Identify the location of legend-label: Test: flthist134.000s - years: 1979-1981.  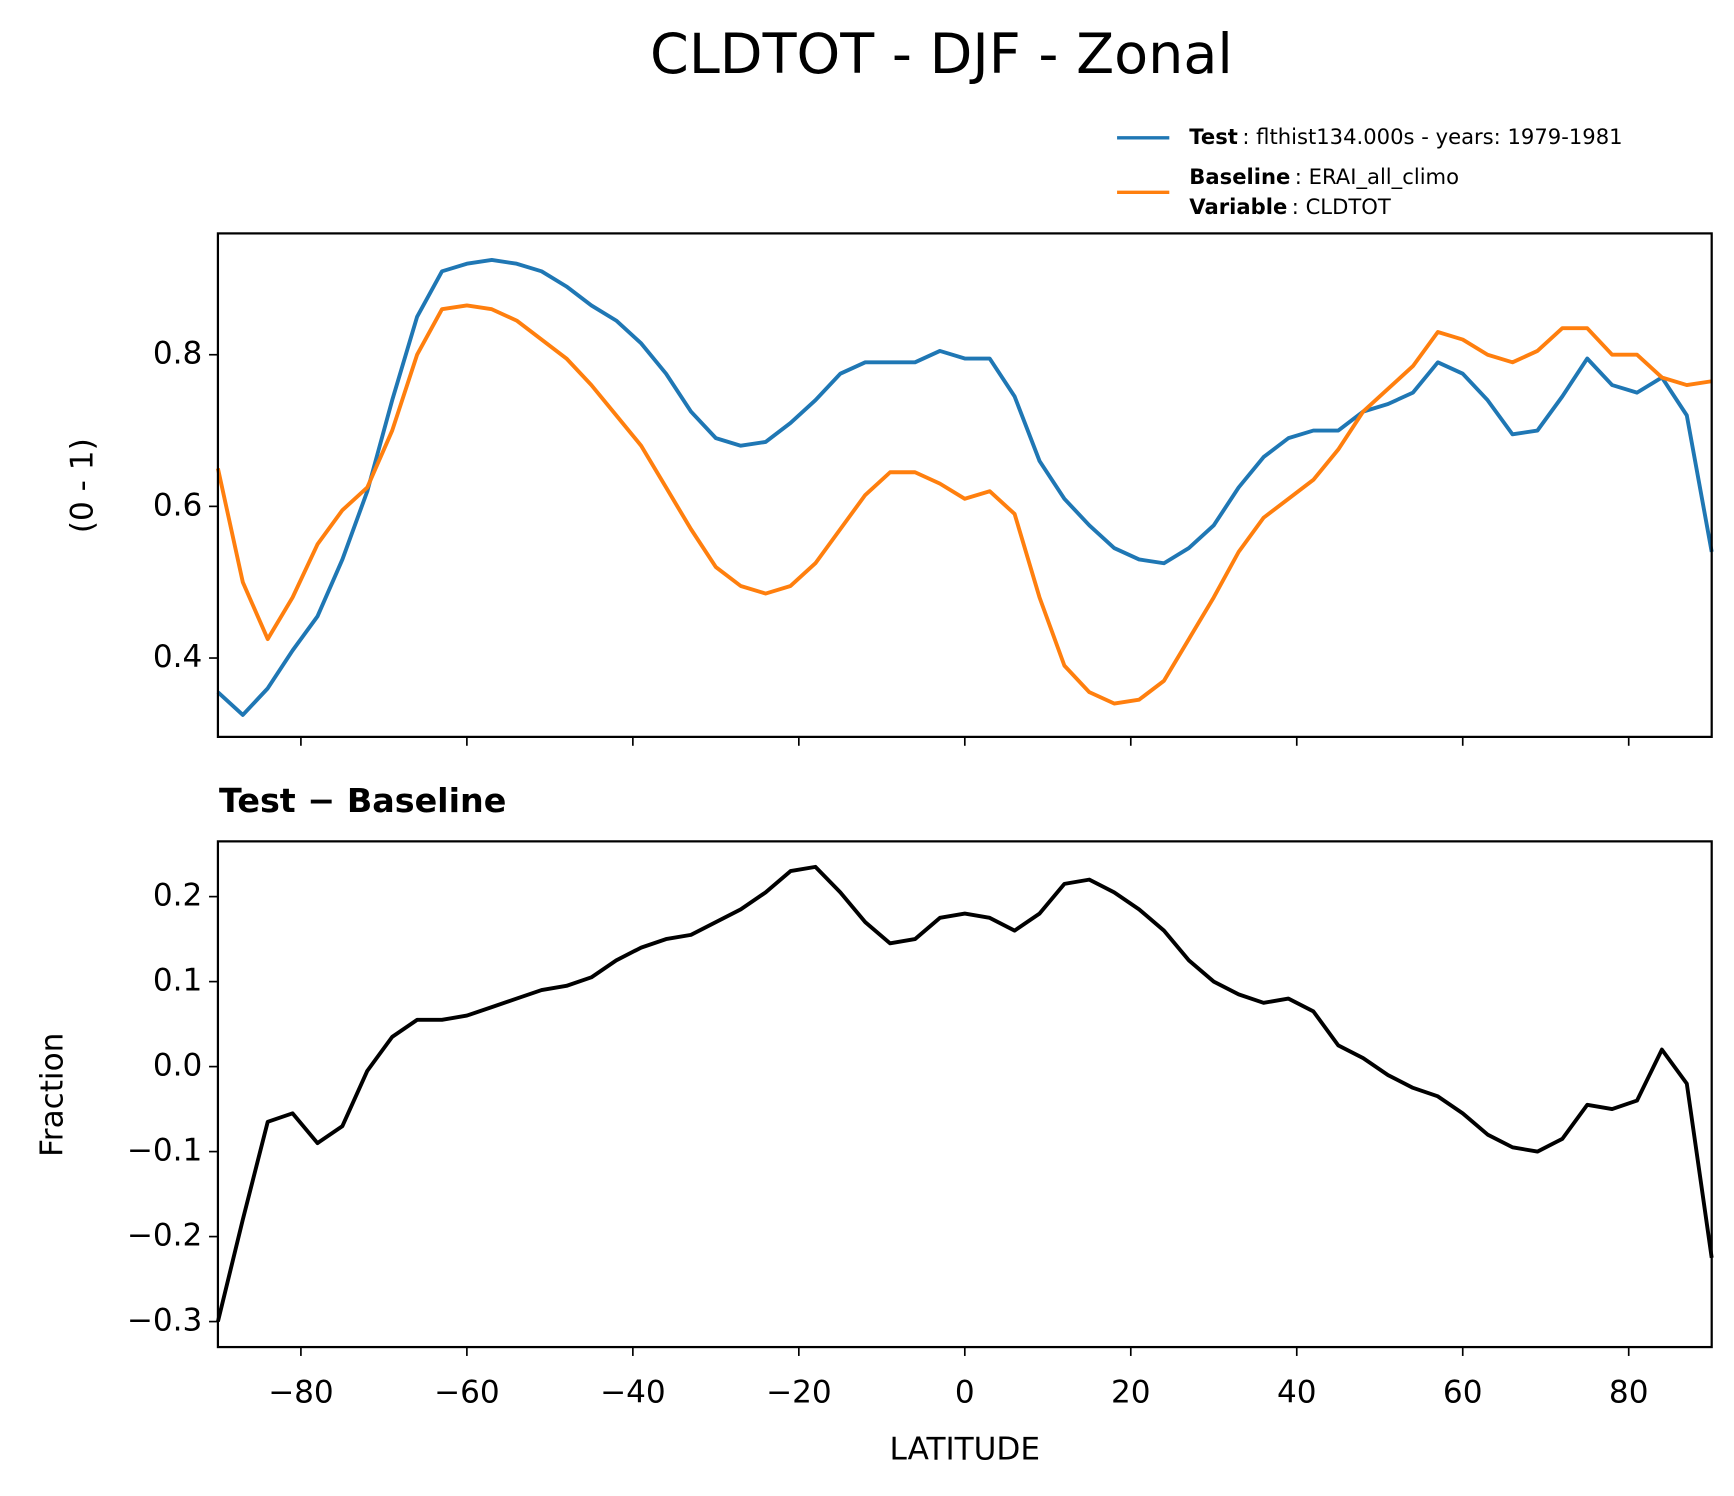
(1405, 136).